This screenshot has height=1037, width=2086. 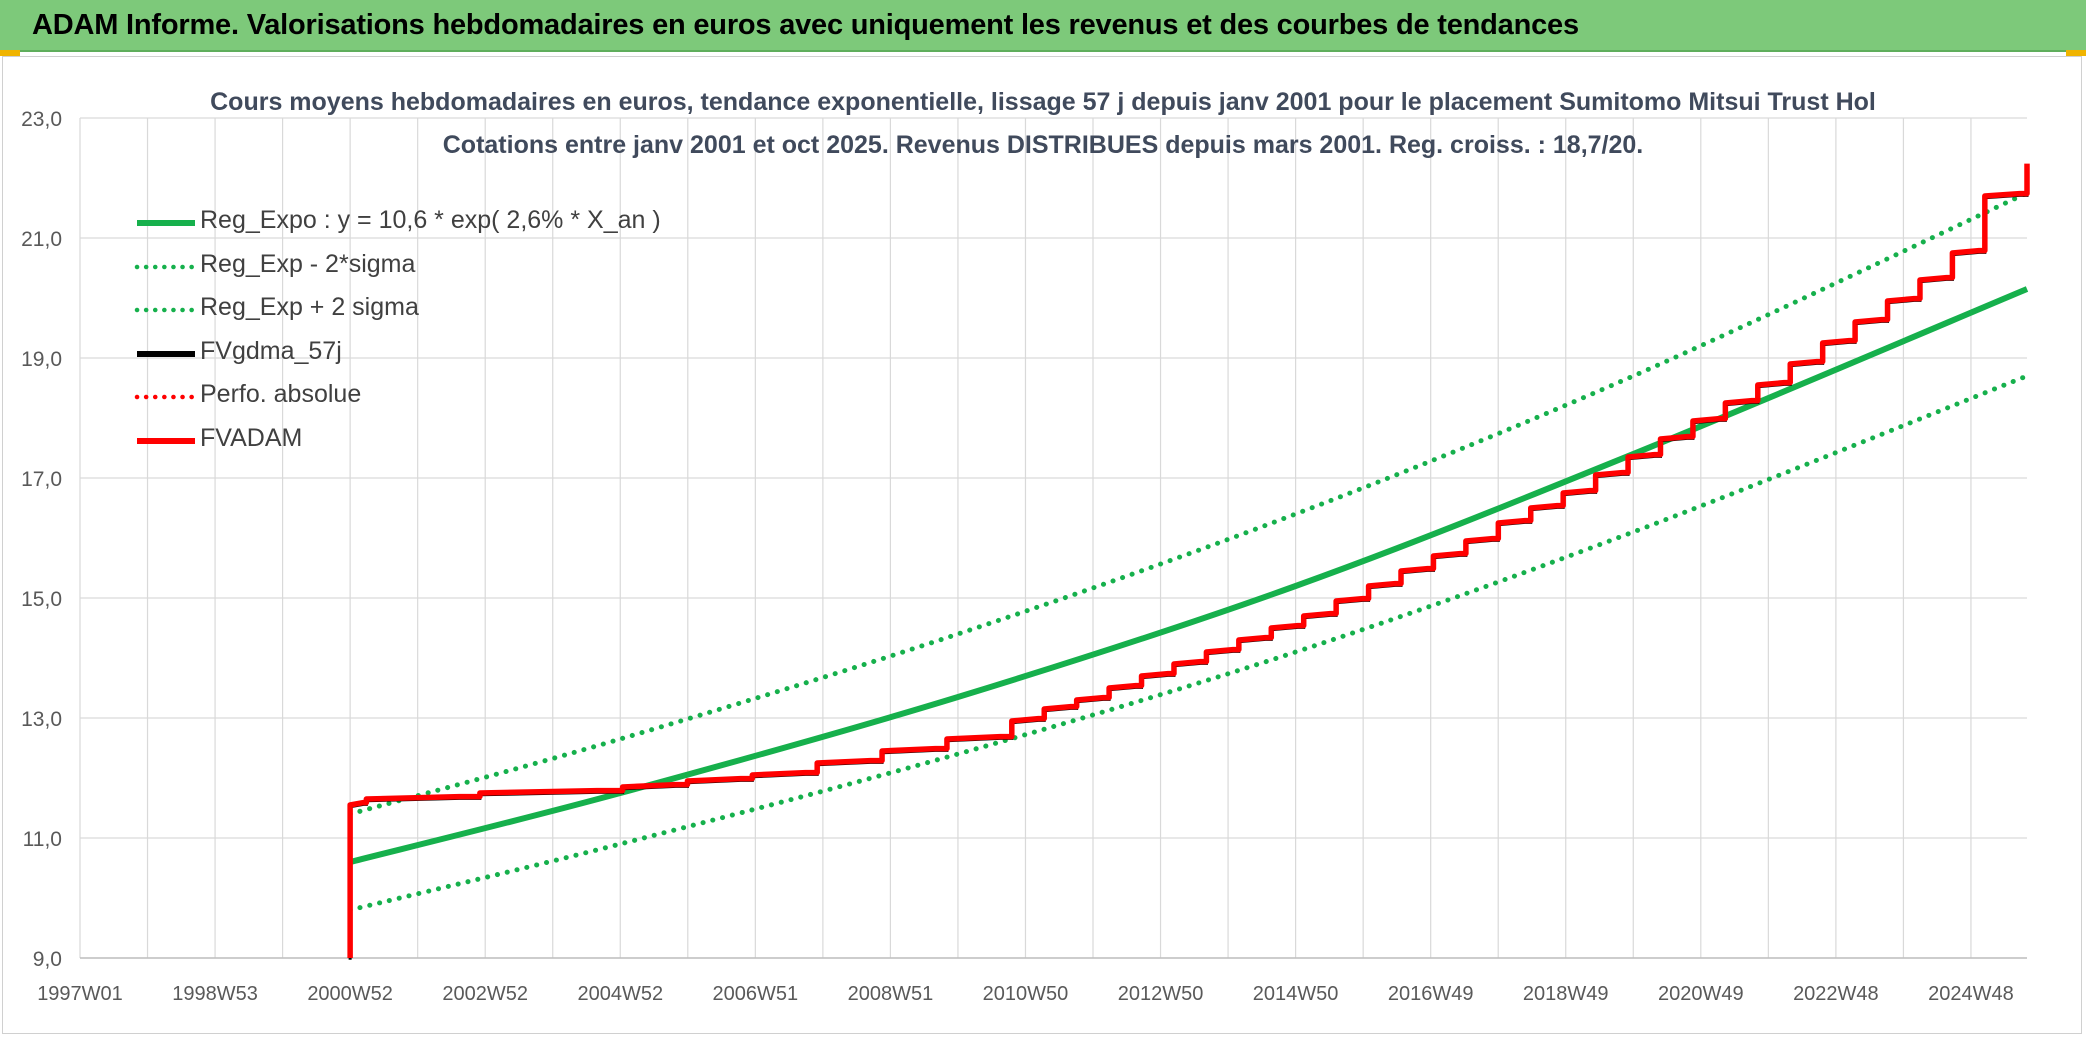 What do you see at coordinates (1431, 994) in the screenshot?
I see `x-tick-label: 2016W49` at bounding box center [1431, 994].